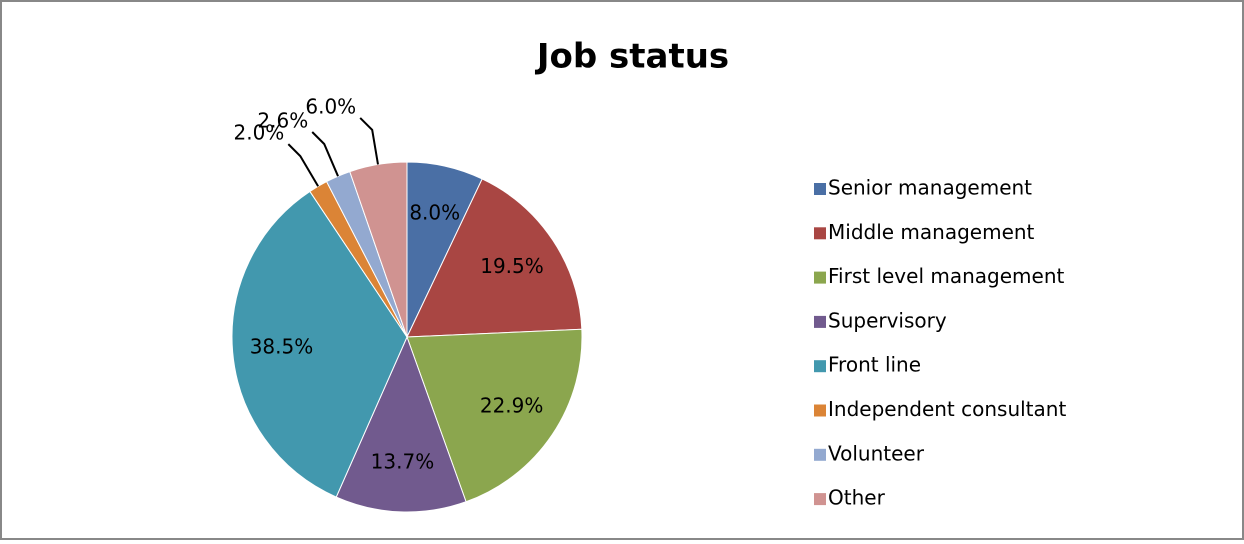 The width and height of the screenshot is (1244, 544). What do you see at coordinates (931, 232) in the screenshot?
I see `legend-label: Middle management` at bounding box center [931, 232].